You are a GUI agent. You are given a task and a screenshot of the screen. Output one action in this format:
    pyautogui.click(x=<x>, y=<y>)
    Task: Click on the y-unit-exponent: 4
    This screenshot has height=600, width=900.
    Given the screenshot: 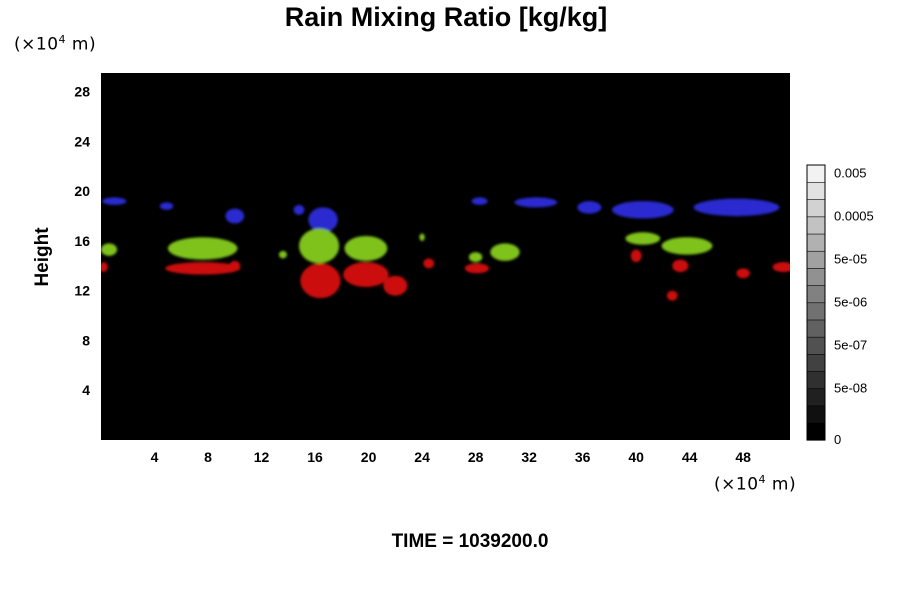 What is the action you would take?
    pyautogui.click(x=62, y=39)
    